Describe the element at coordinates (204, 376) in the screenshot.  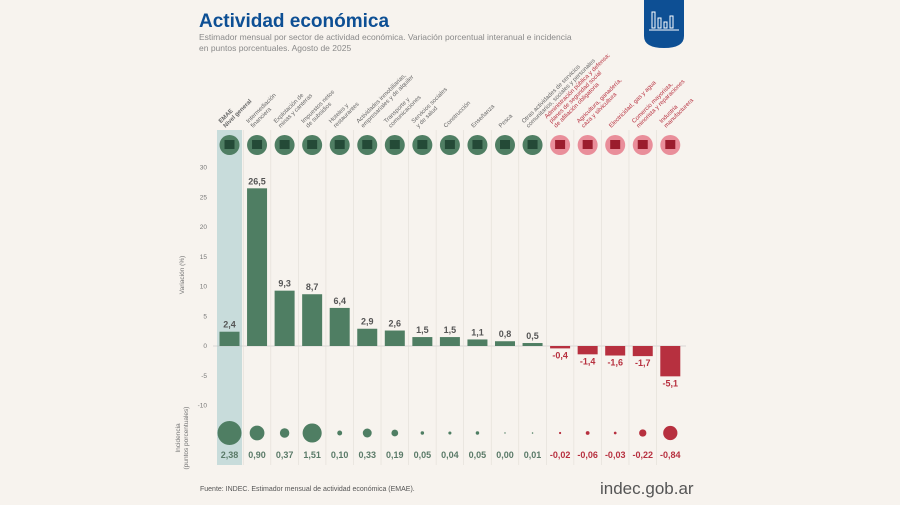
I see `y-tick-label: -5` at that location.